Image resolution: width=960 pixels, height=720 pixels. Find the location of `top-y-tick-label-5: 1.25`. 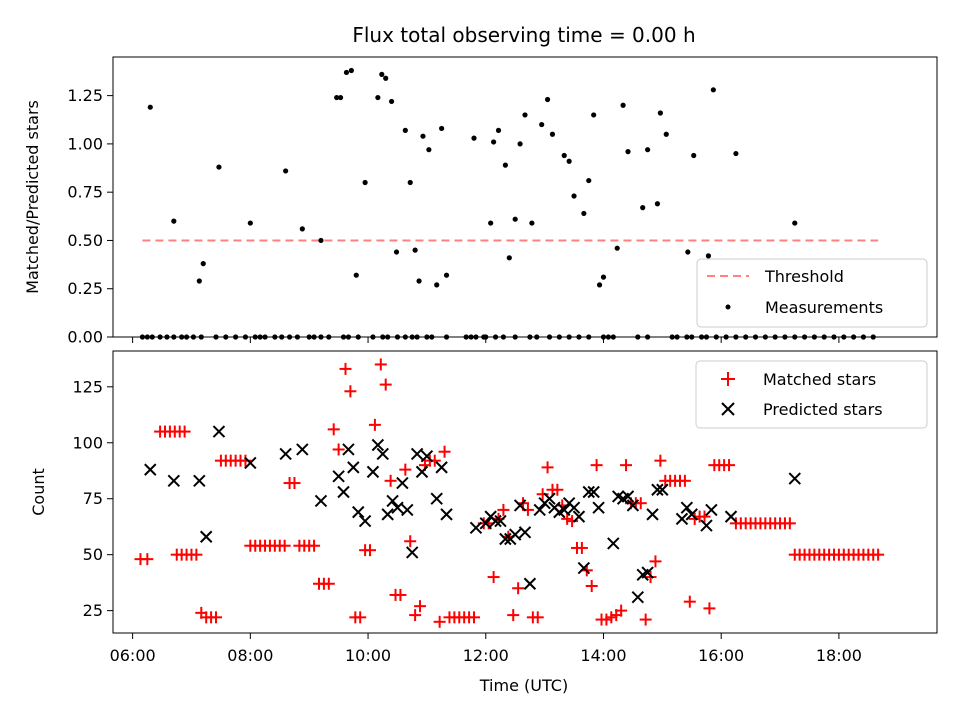

top-y-tick-label-5: 1.25 is located at coordinates (85, 95).